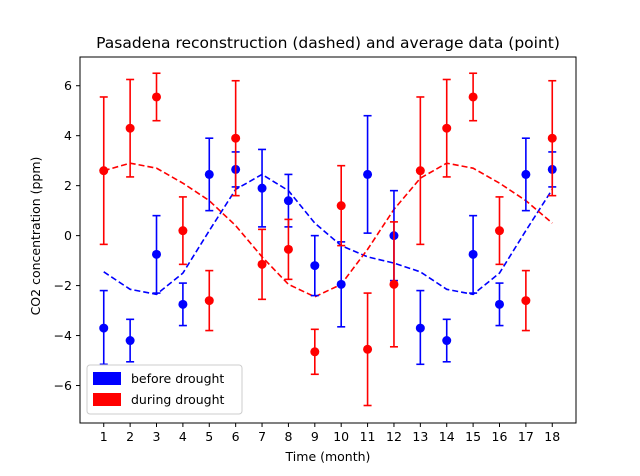 The height and width of the screenshot is (476, 640). Describe the element at coordinates (315, 436) in the screenshot. I see `x-tick-label: 9` at that location.